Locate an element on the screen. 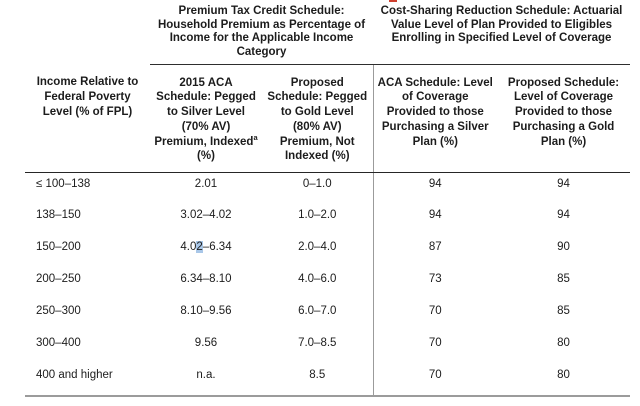 This screenshot has height=406, width=640. income-cell: 138–150 is located at coordinates (58, 215).